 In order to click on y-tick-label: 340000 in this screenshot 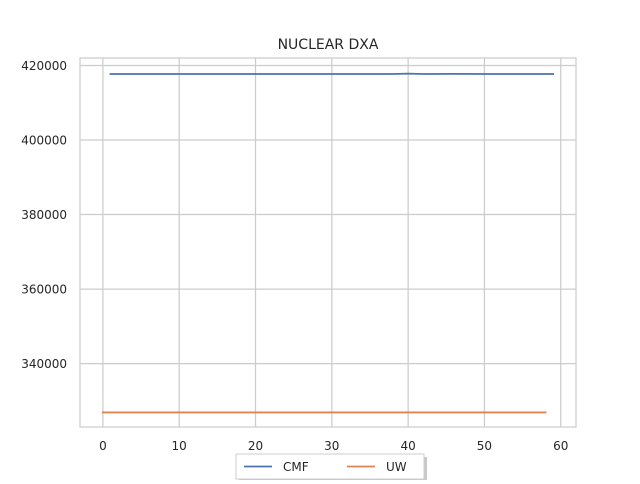, I will do `click(44, 364)`.